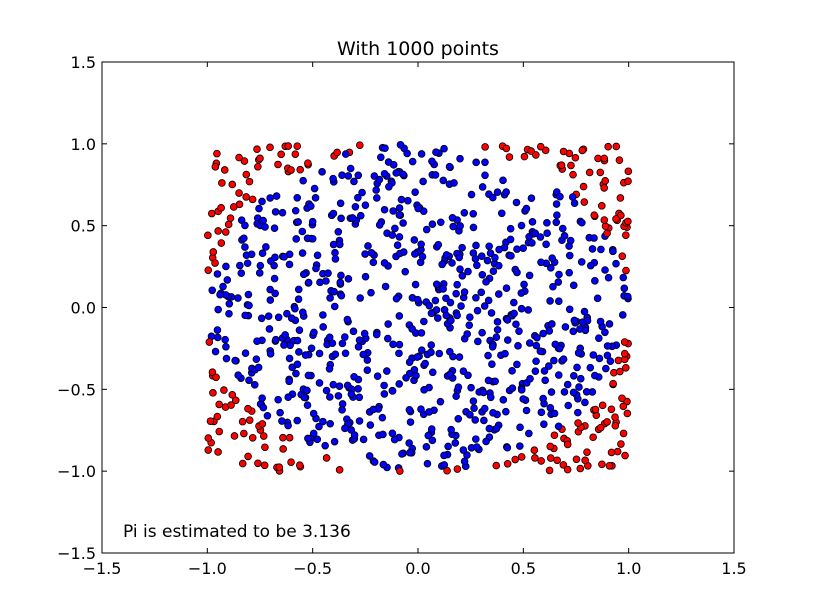  Describe the element at coordinates (76, 471) in the screenshot. I see `y-tick-label: −1.0` at that location.